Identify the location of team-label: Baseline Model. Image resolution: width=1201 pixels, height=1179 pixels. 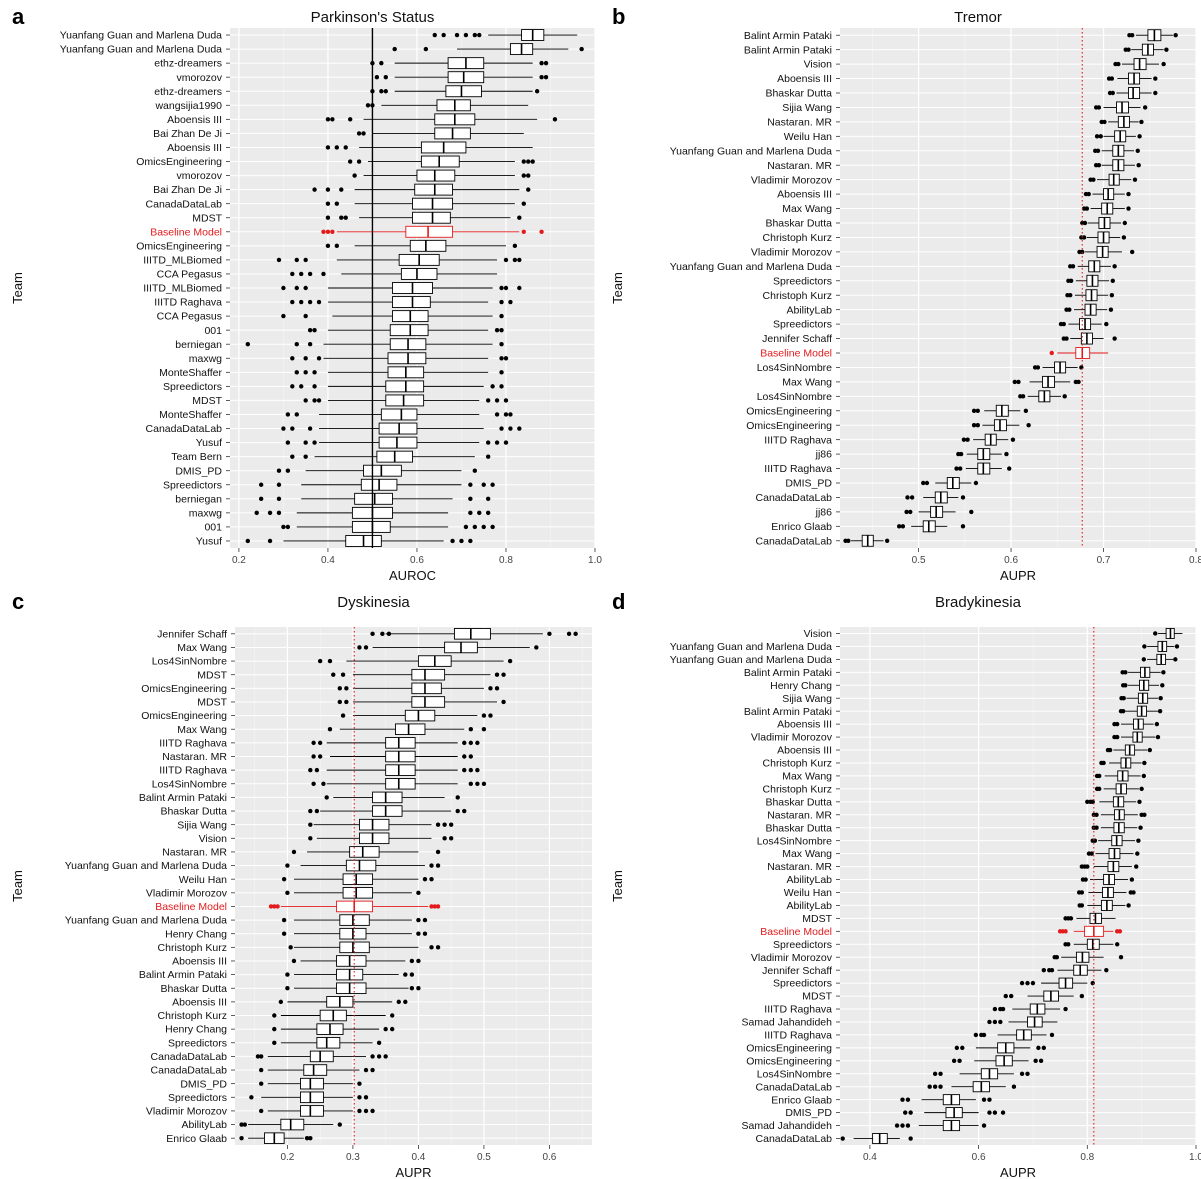
(796, 354).